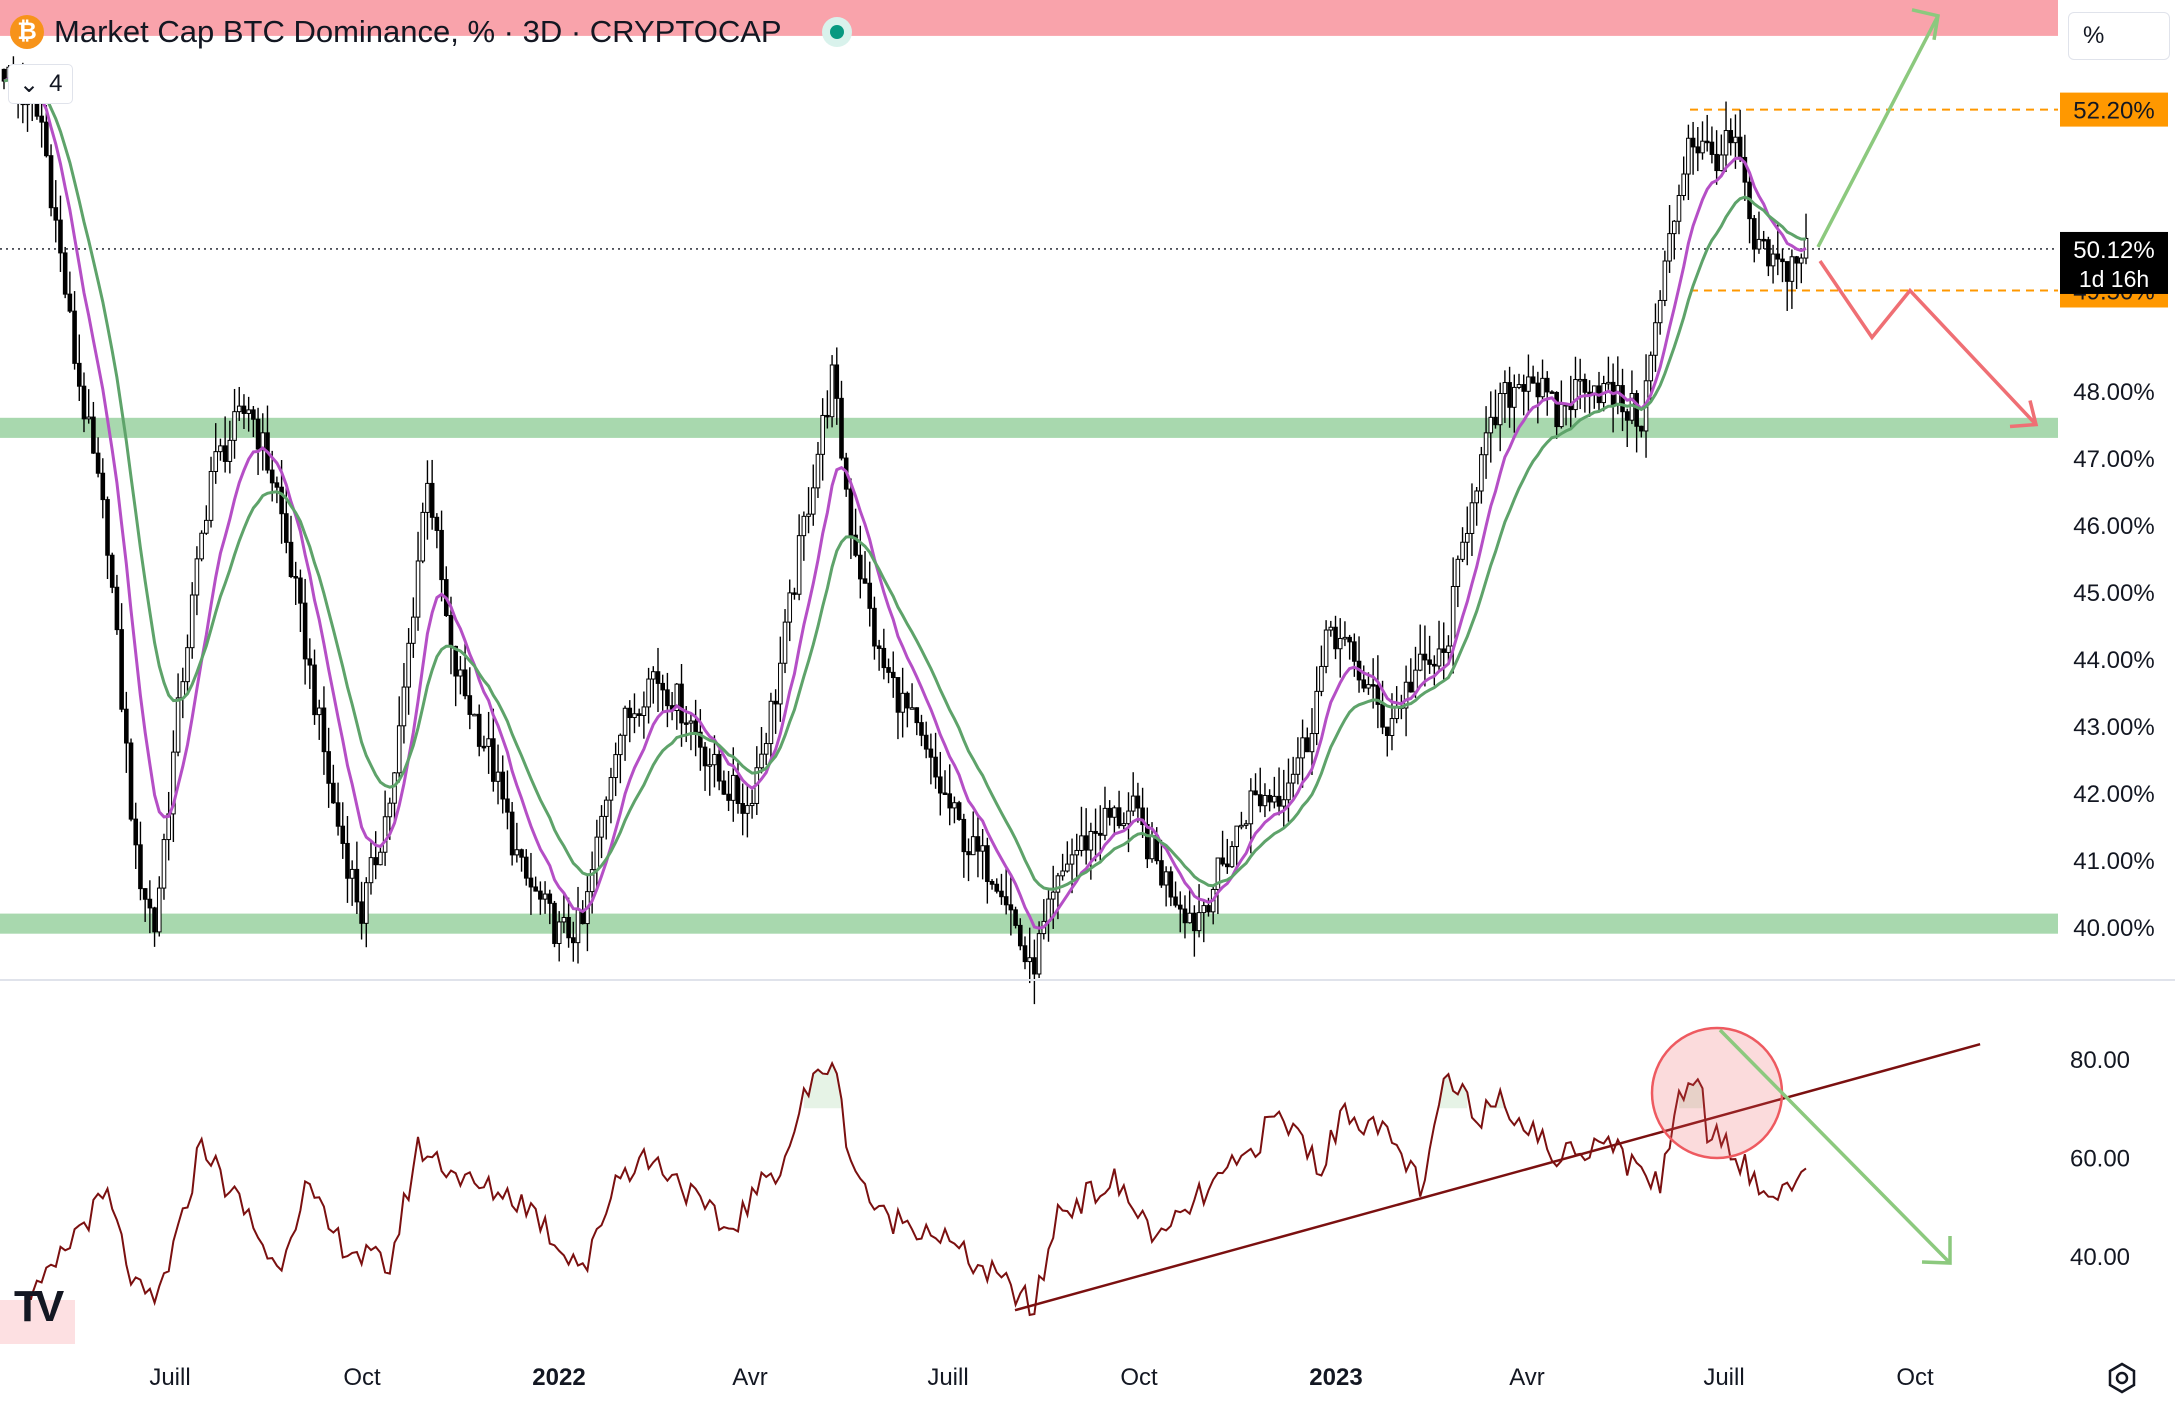  What do you see at coordinates (2122, 1378) in the screenshot?
I see `settings-gear-icon` at bounding box center [2122, 1378].